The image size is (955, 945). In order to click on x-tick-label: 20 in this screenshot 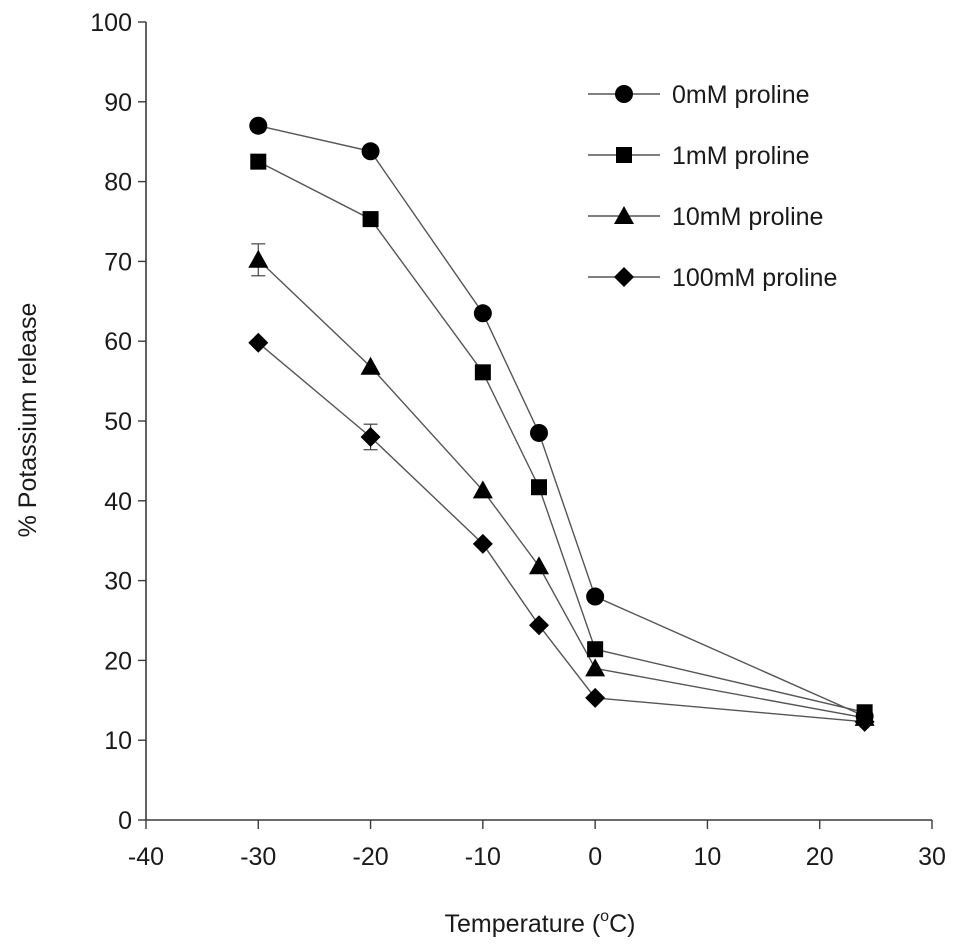, I will do `click(820, 857)`.